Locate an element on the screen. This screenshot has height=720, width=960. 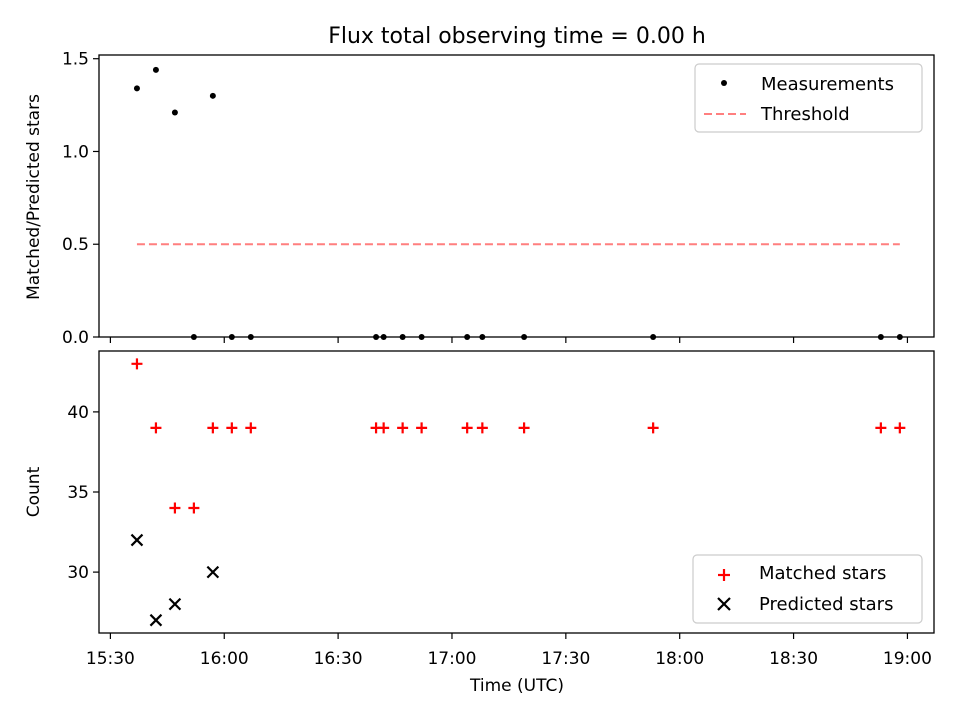
x-tick-label: 19:00 is located at coordinates (907, 659).